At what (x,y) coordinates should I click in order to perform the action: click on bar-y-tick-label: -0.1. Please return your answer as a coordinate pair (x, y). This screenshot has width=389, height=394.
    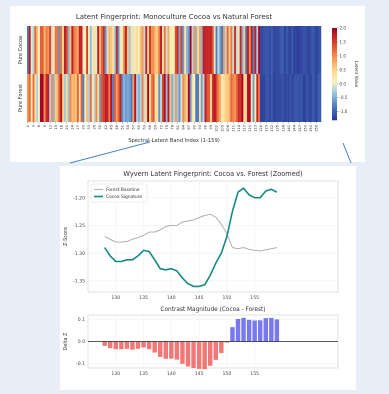
    Looking at the image, I should click on (80, 364).